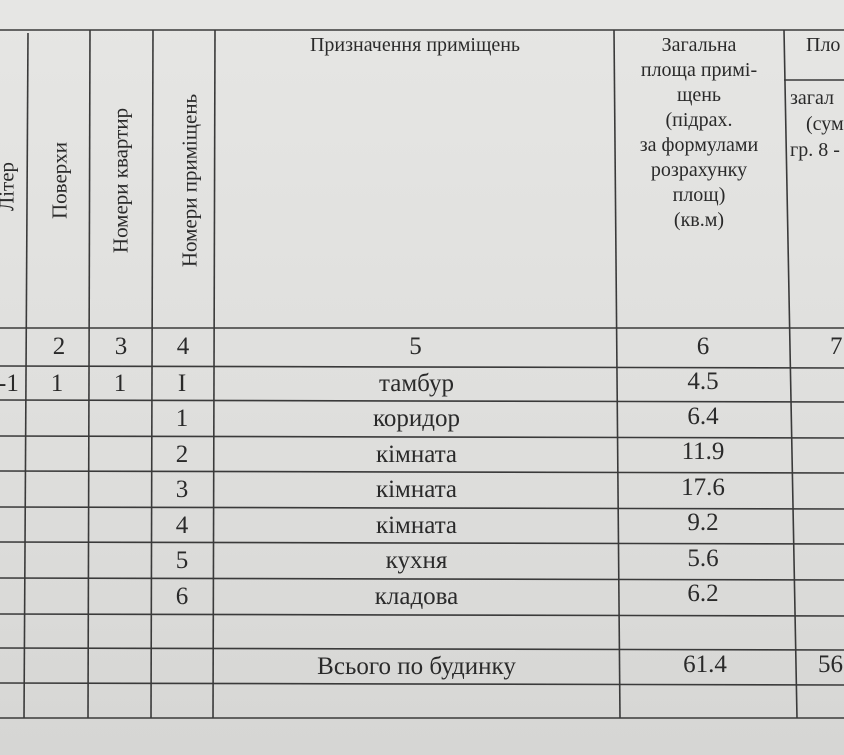 The width and height of the screenshot is (844, 755). Describe the element at coordinates (59, 180) in the screenshot. I see `header-floors: Поверхи` at that location.